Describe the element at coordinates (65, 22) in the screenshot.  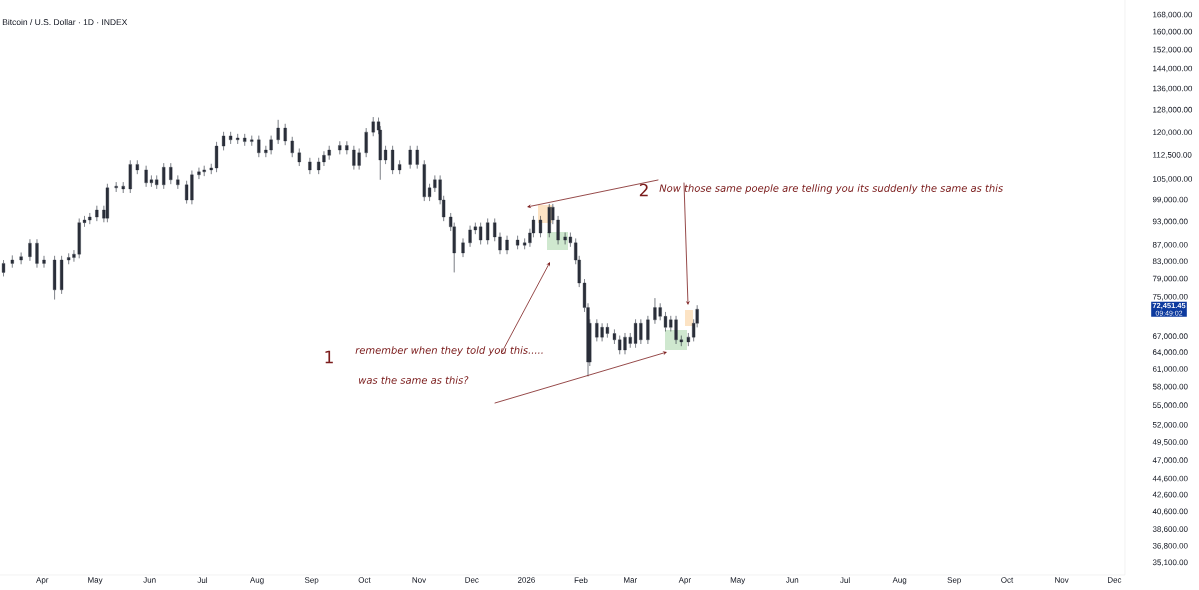
I see `text: Bitcoin / U.S. Dollar · 1D · INDEX` at that location.